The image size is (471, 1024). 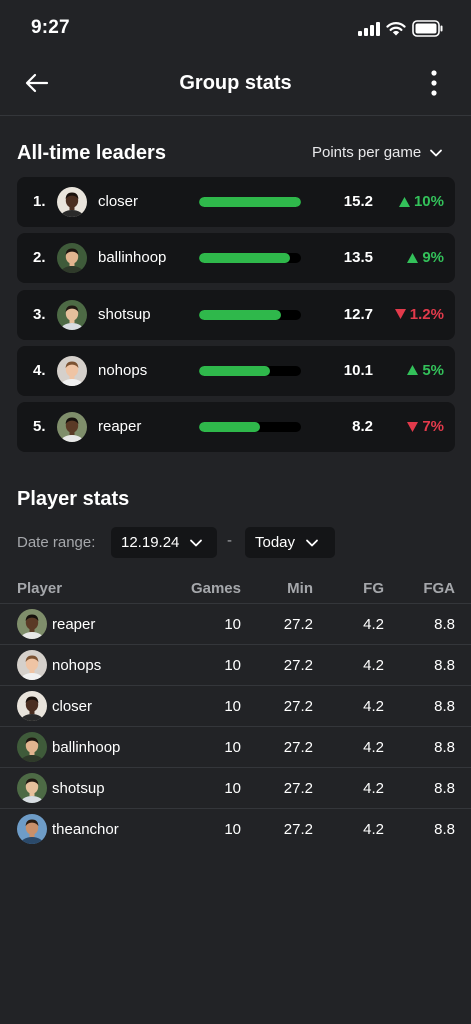 What do you see at coordinates (120, 426) in the screenshot?
I see `leader-name: reaper` at bounding box center [120, 426].